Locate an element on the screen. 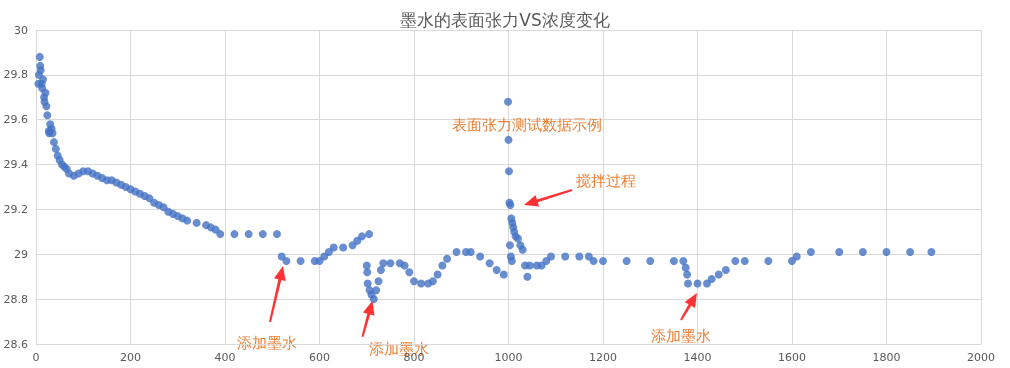 Image resolution: width=1010 pixels, height=368 pixels. x-tick-label: 400 is located at coordinates (225, 357).